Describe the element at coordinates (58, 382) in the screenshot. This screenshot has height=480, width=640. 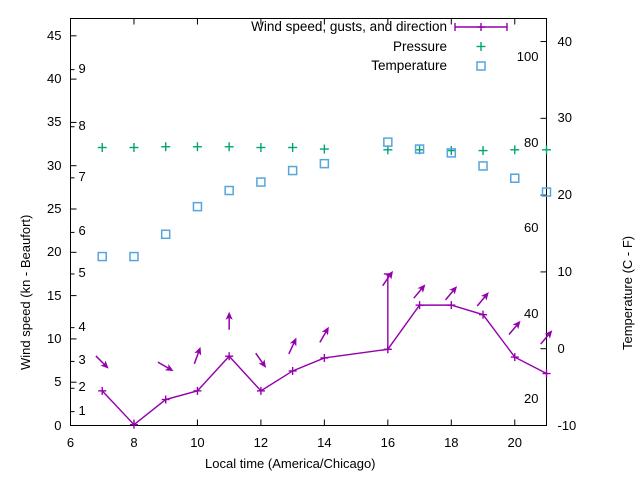
I see `y-tick-label: 5` at that location.